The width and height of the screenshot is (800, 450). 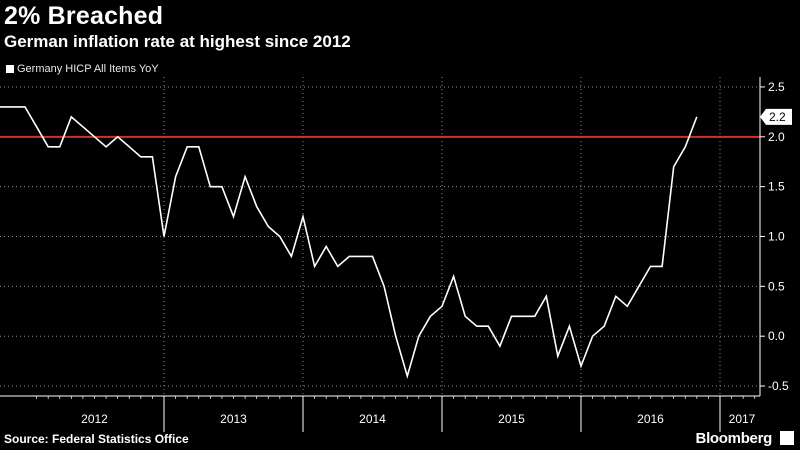 I want to click on last-value-label: 2.2, so click(x=777, y=117).